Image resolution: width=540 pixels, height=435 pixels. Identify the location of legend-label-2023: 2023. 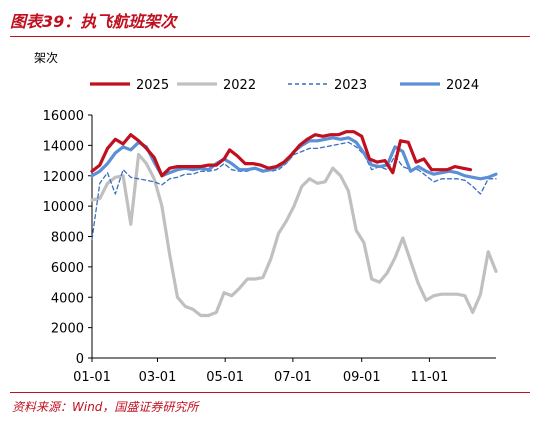
(350, 85).